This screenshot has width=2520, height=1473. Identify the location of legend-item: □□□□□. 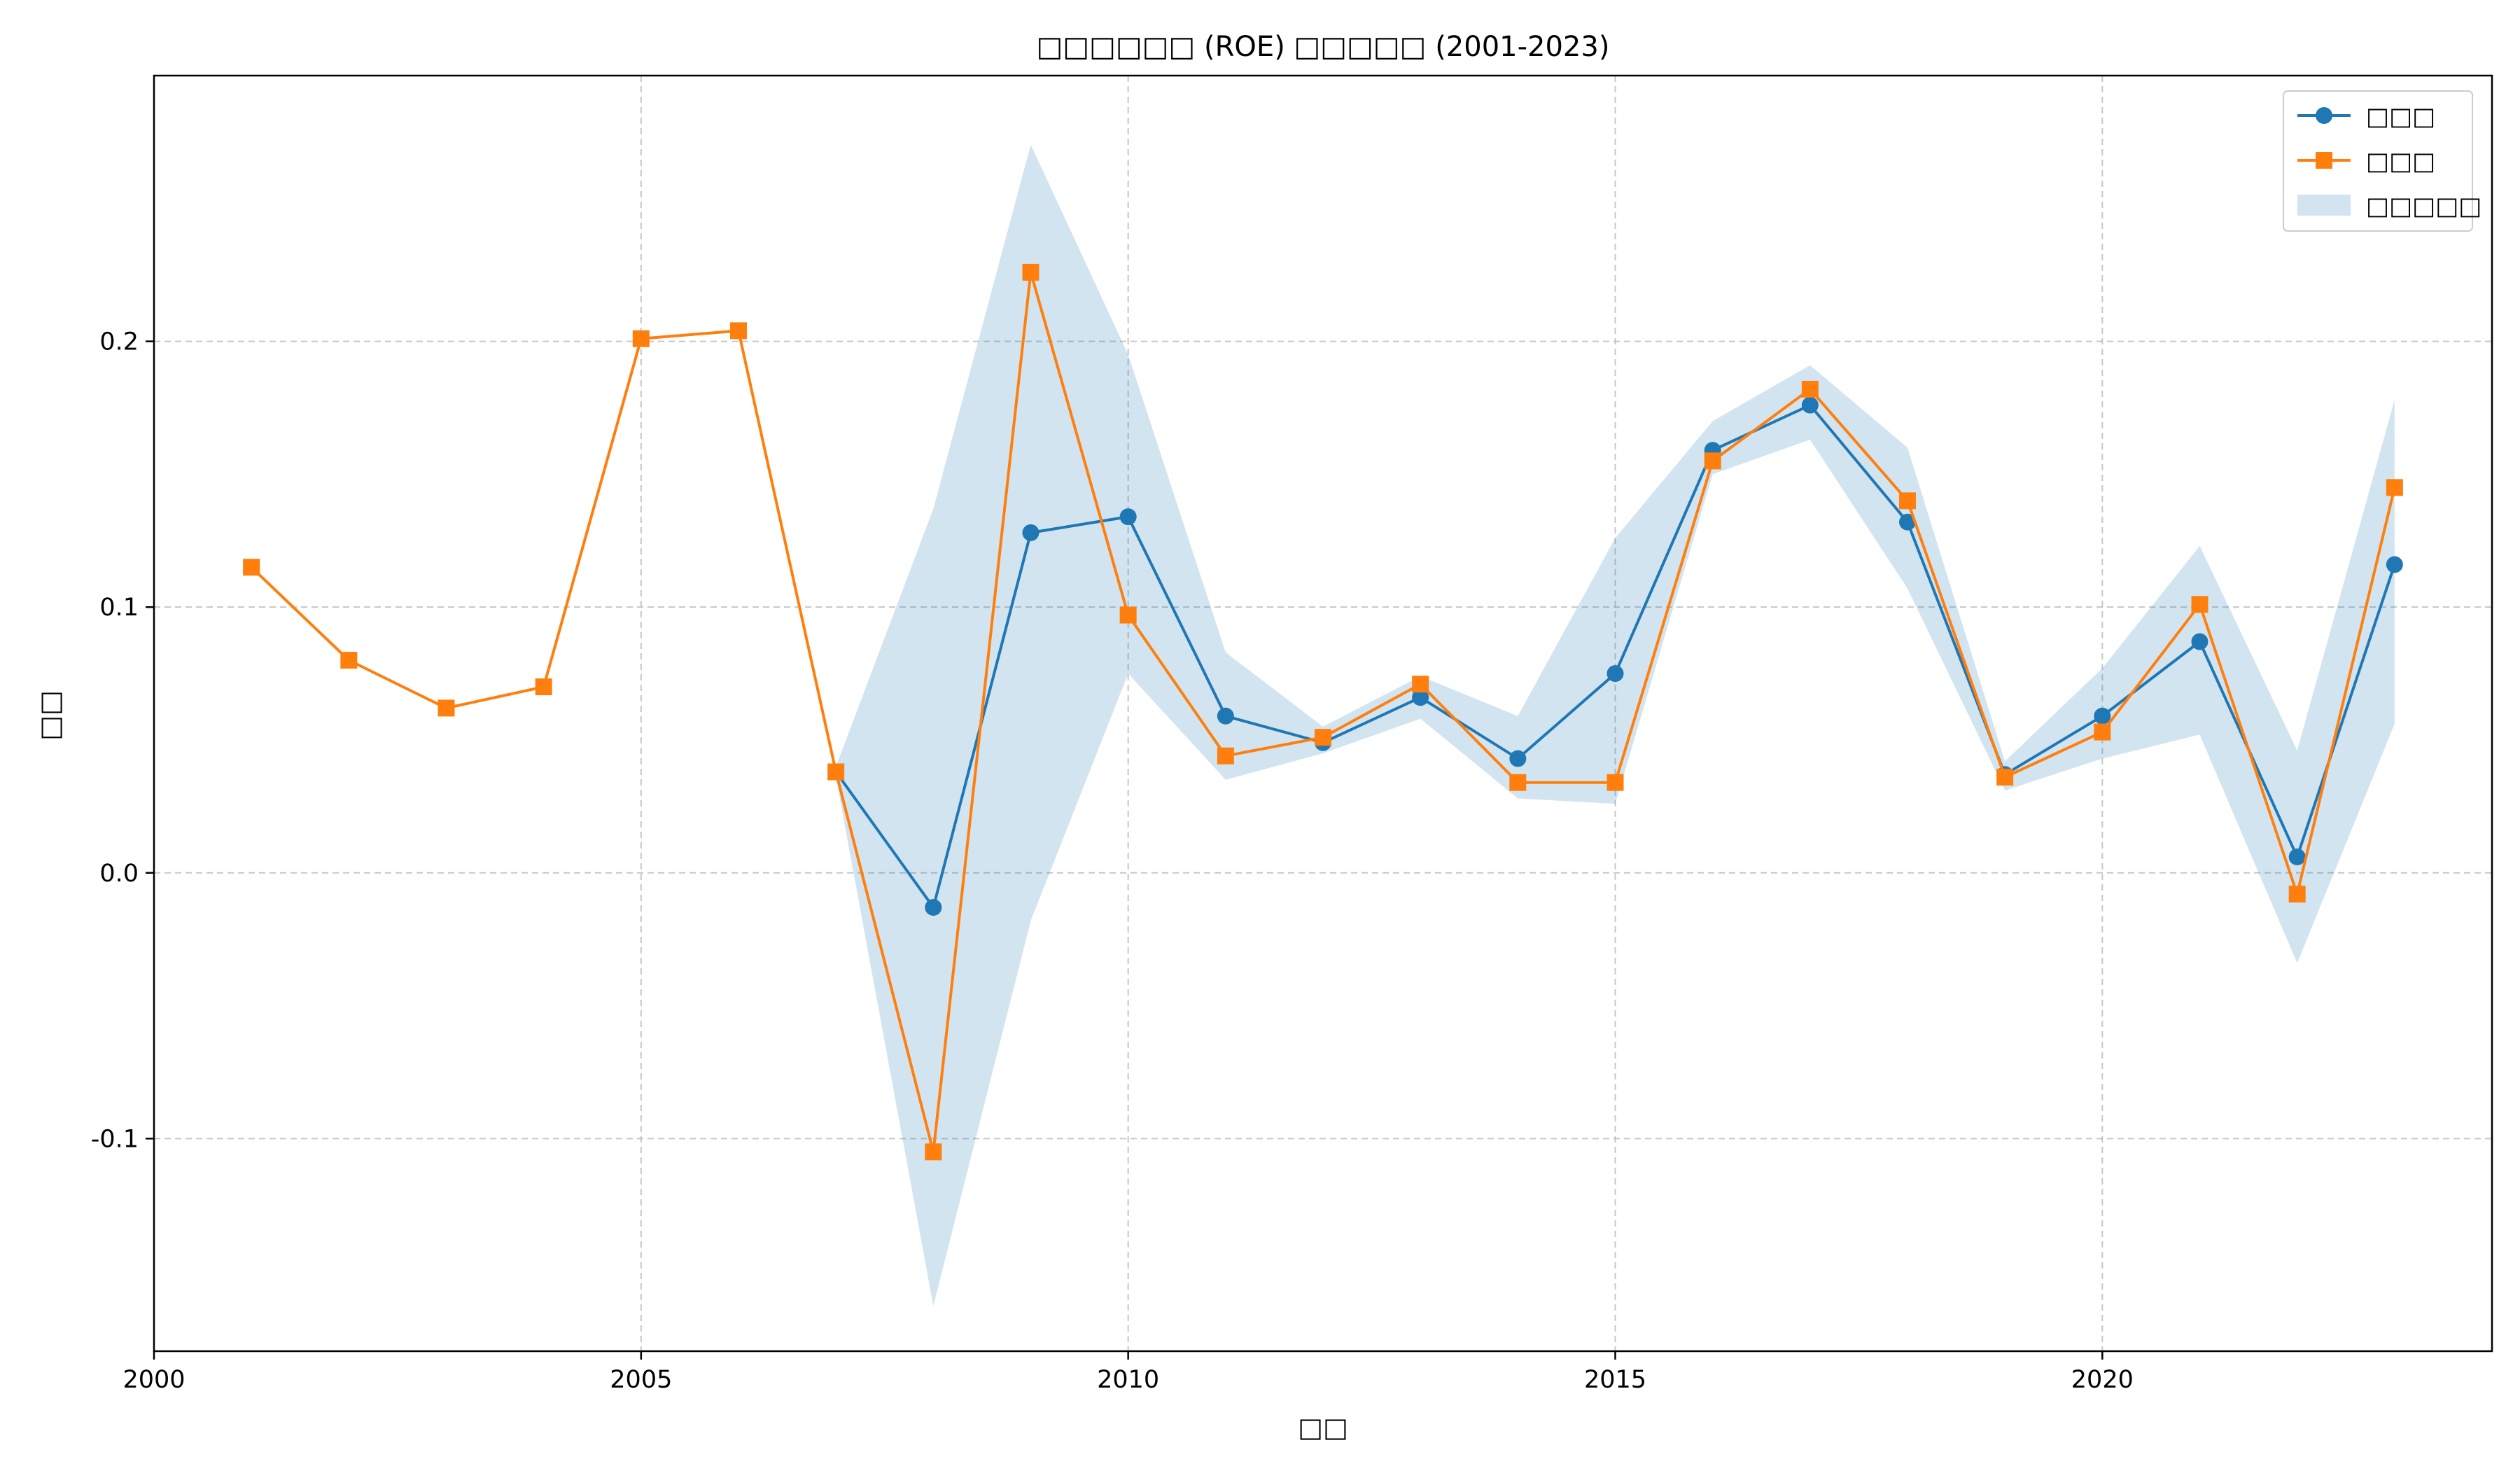
(2389, 207).